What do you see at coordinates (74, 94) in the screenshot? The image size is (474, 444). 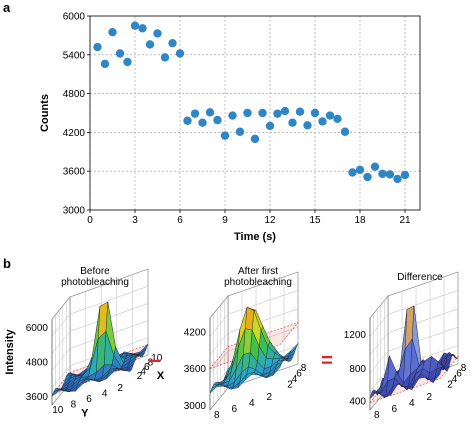 I see `y-tick-label: 4800` at bounding box center [74, 94].